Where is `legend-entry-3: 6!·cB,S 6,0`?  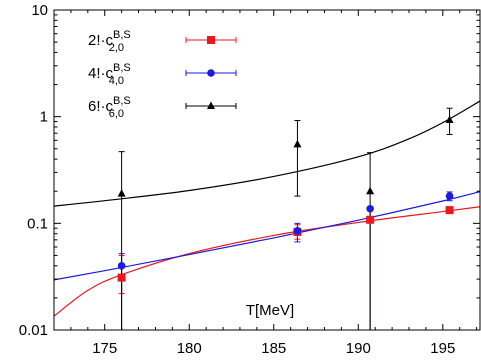
legend-entry-3: 6!·cB,S 6,0 is located at coordinates (162, 107).